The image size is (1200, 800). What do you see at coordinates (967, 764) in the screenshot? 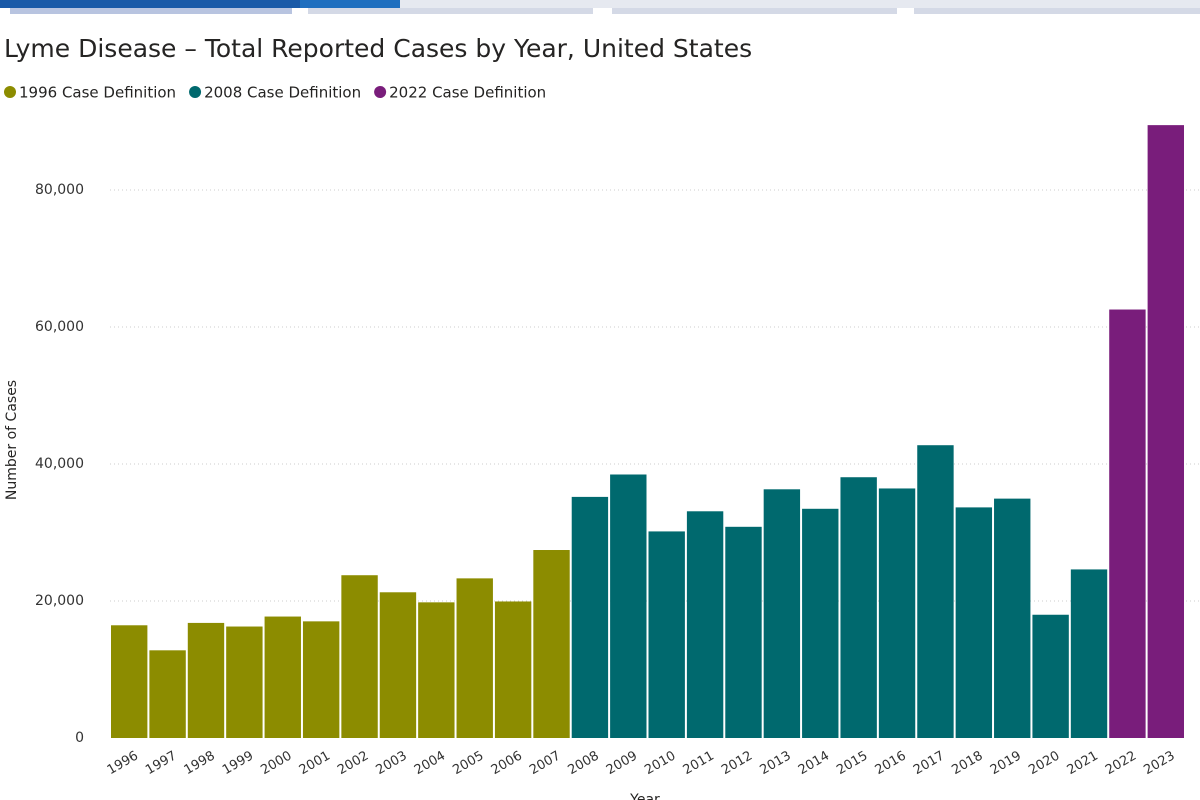
I see `x-tick-label: 2018` at bounding box center [967, 764].